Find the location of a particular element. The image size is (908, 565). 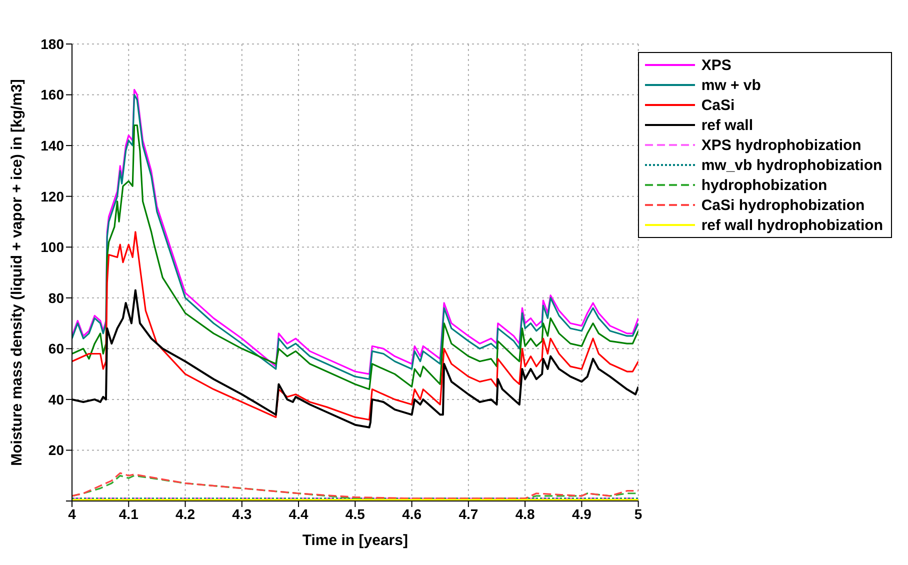

legend-label: mw + vb is located at coordinates (731, 85).